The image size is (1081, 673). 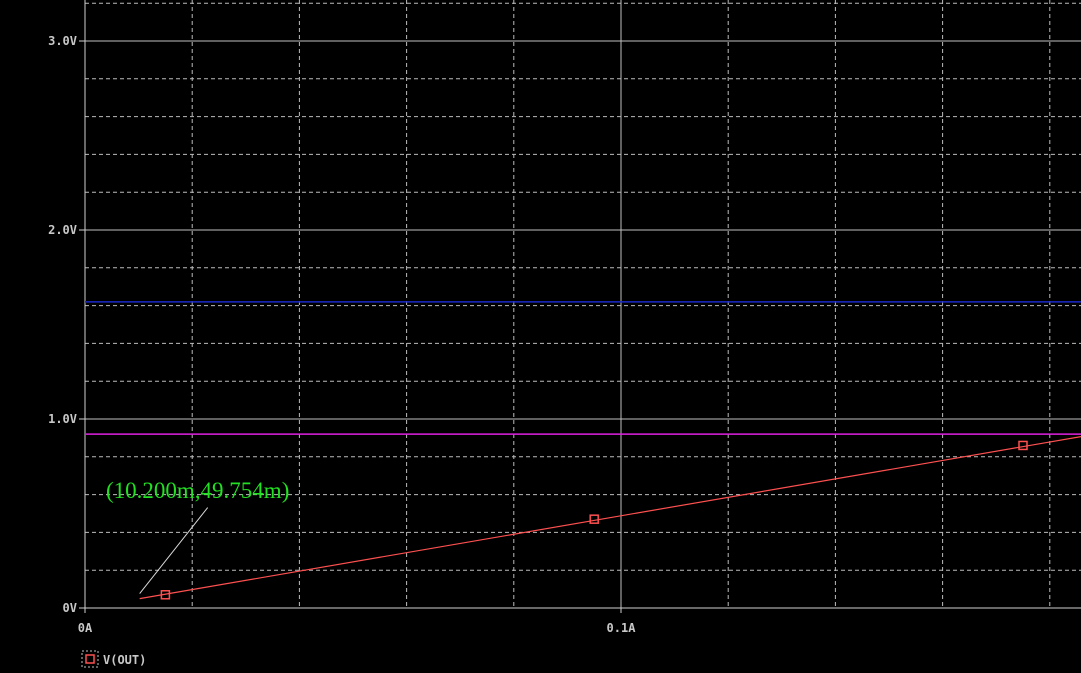 I want to click on x-tick-label: 0A, so click(x=85, y=628).